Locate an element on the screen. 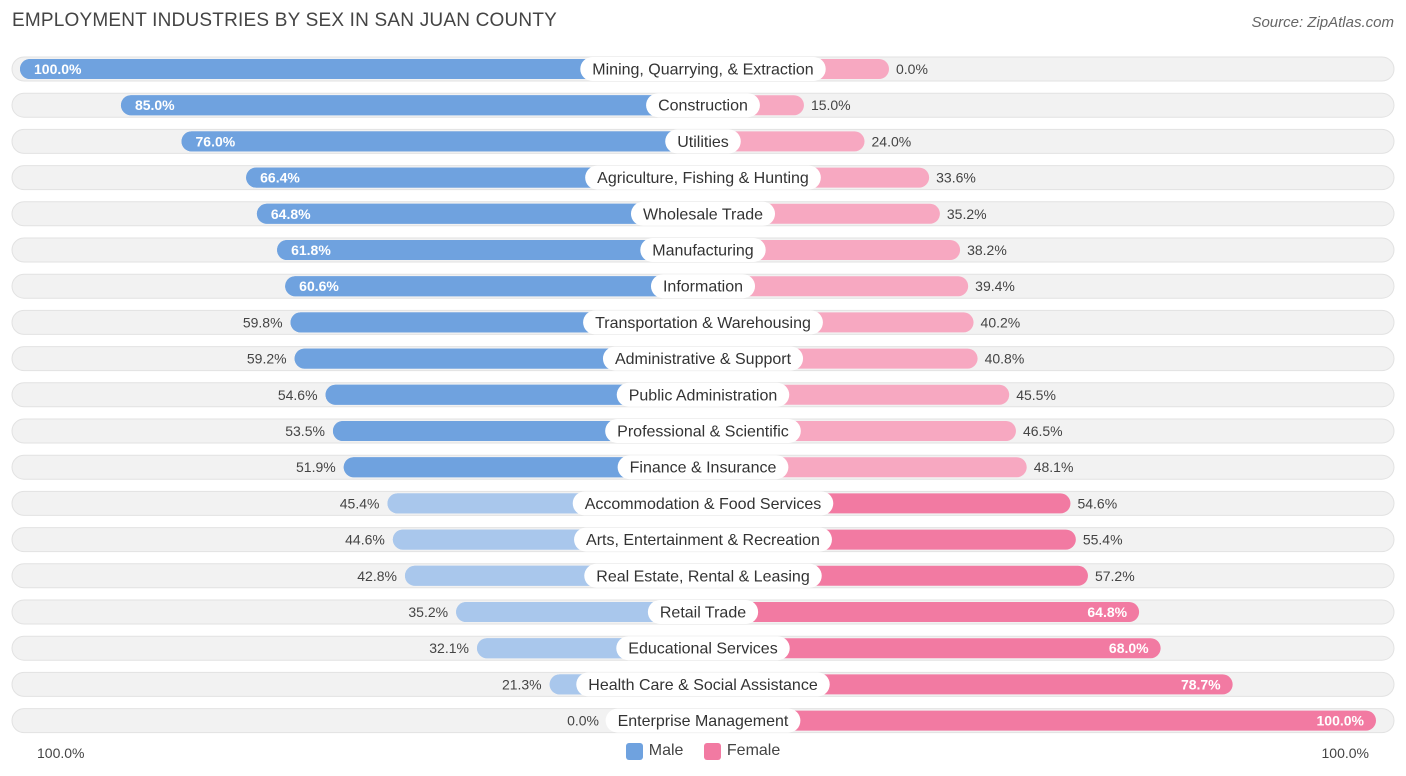  male-value-label: 59.2% is located at coordinates (267, 359).